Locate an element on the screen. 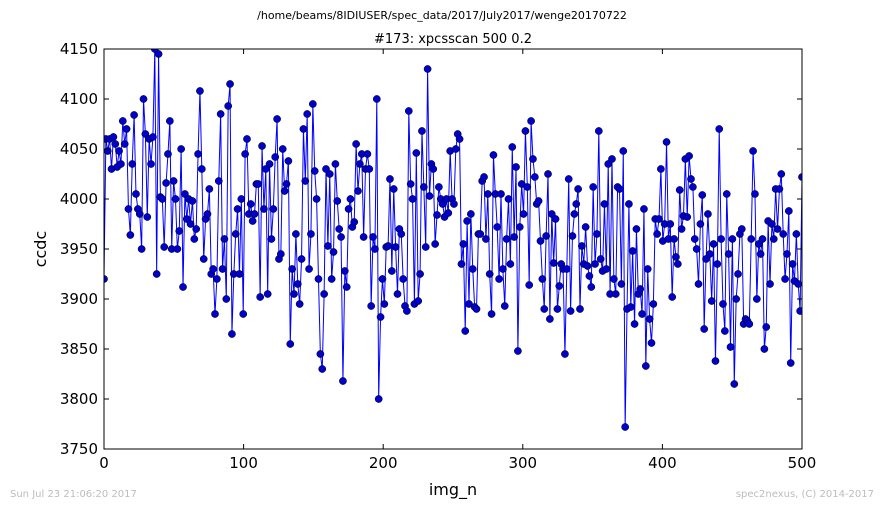 The image size is (884, 509). y-tick-label: 3950 is located at coordinates (79, 249).